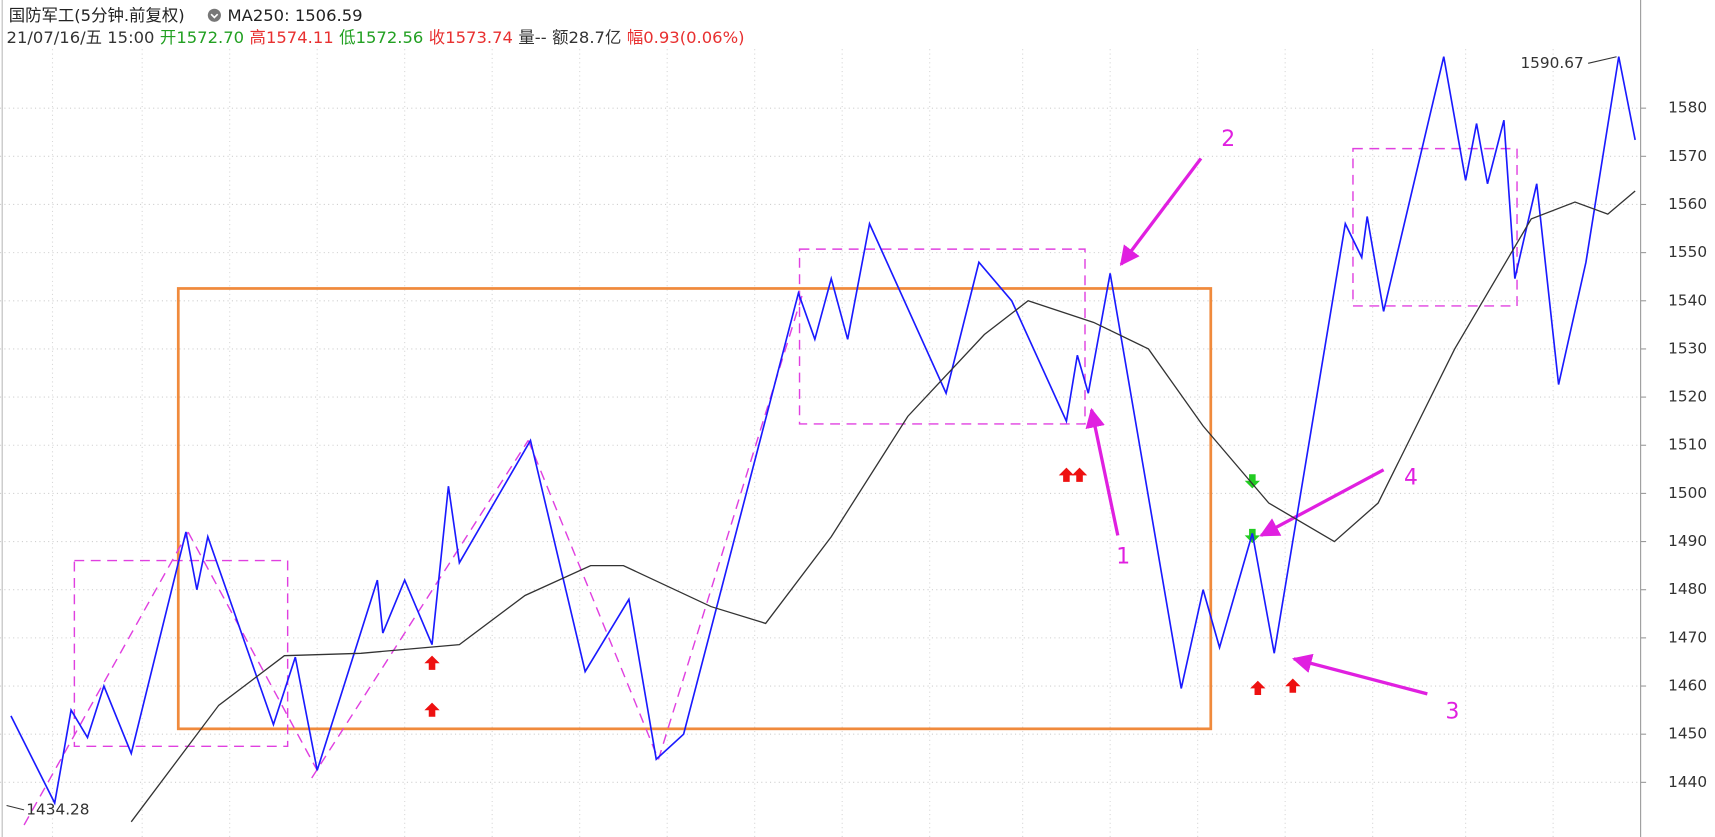 The height and width of the screenshot is (837, 1715). I want to click on high-label: 1590.67, so click(1551, 63).